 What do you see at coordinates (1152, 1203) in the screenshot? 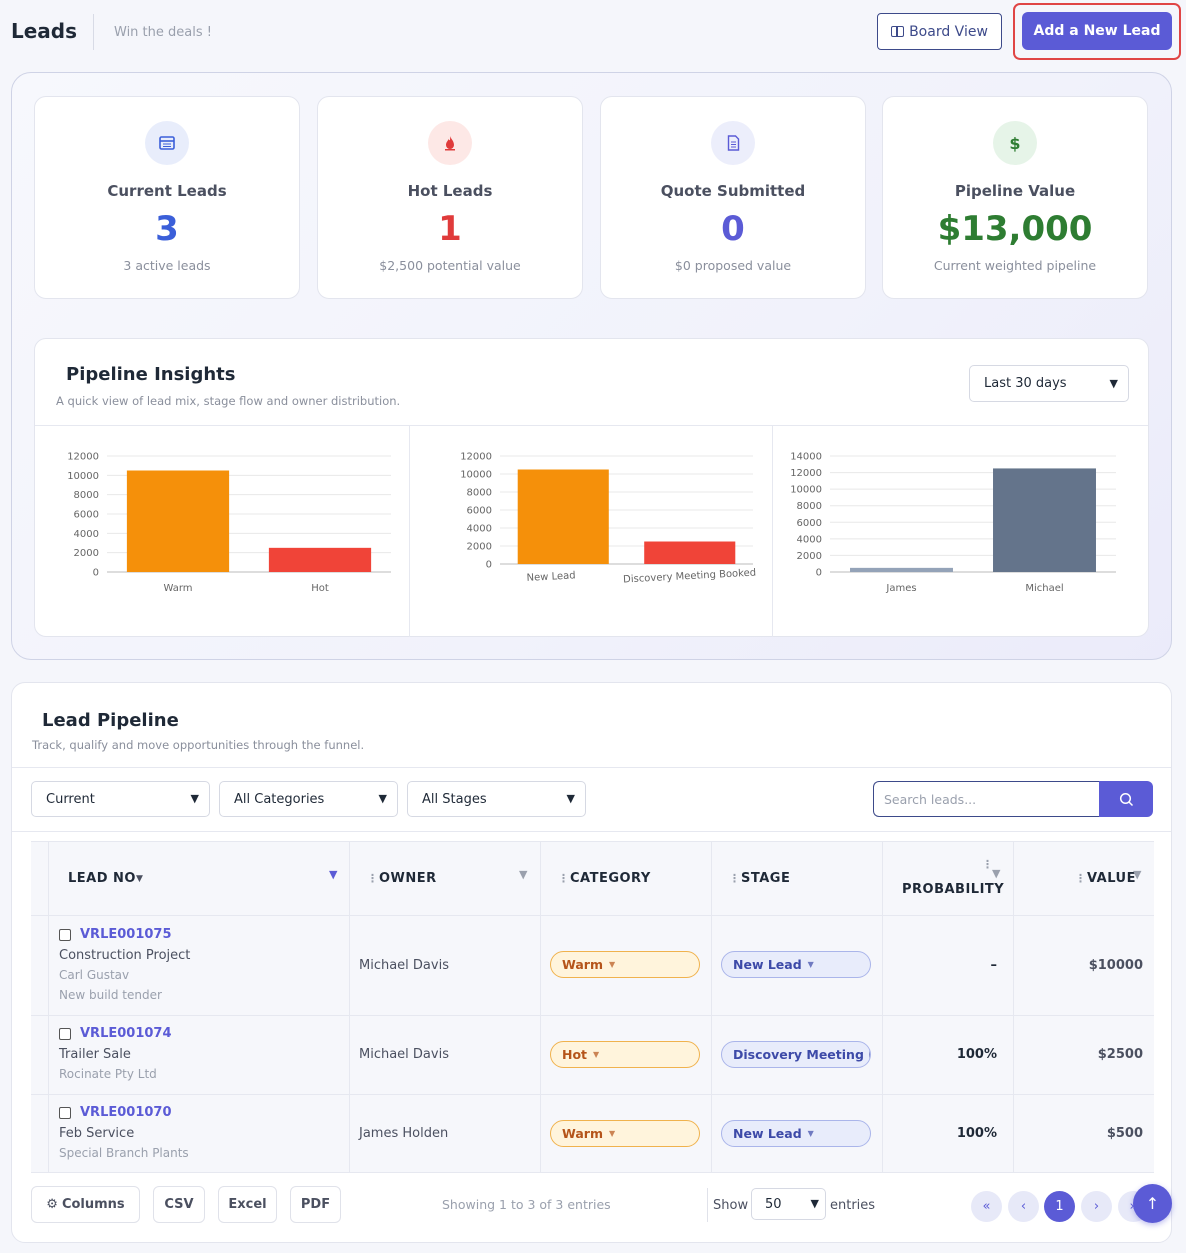
I see `scroll-to-top-icon: ↑` at bounding box center [1152, 1203].